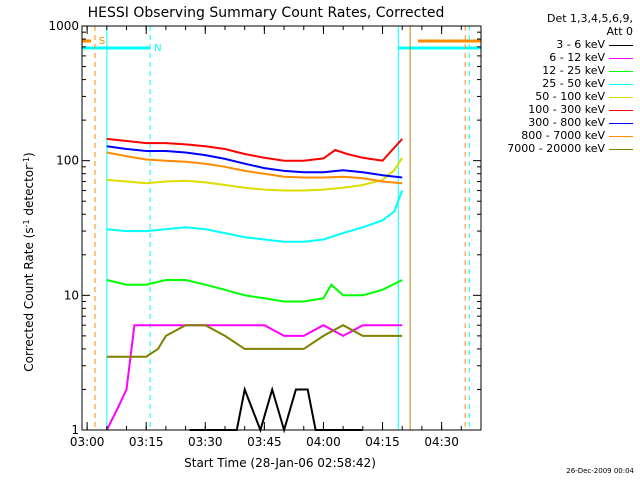  Describe the element at coordinates (157, 48) in the screenshot. I see `flag-n-label: N` at that location.